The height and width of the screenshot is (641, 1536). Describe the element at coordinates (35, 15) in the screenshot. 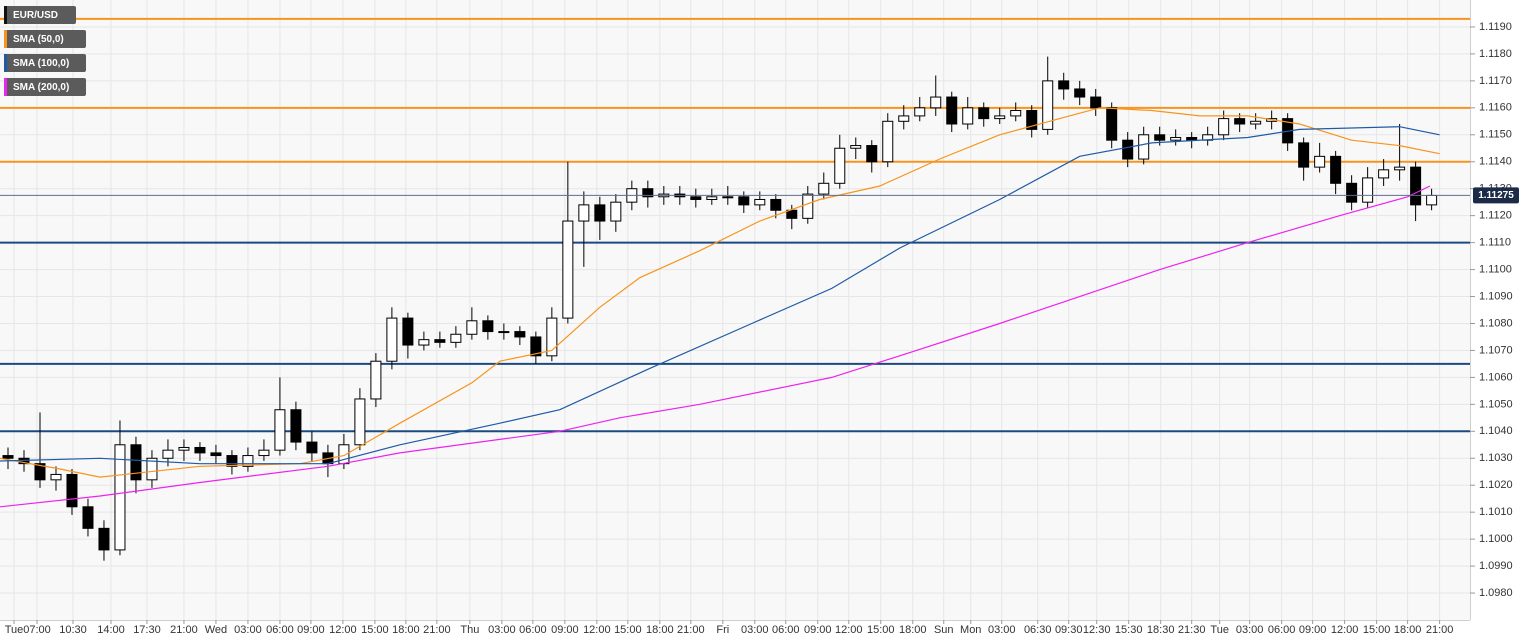

I see `legend-label: EUR/USD` at that location.